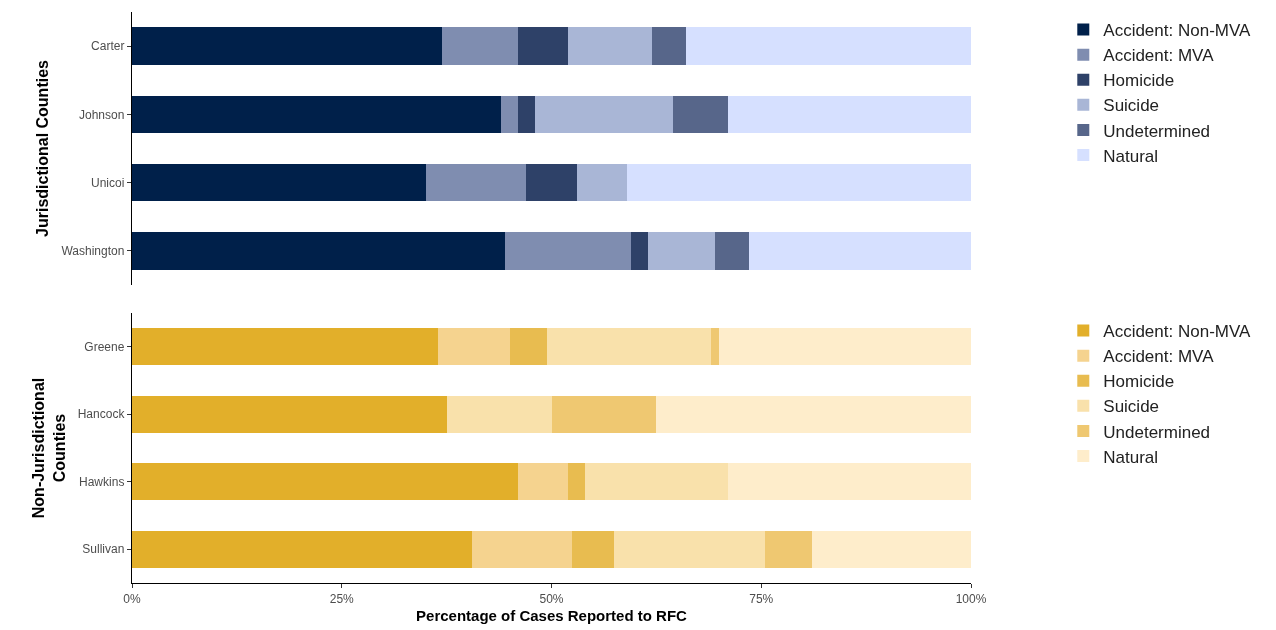 The width and height of the screenshot is (1276, 630). I want to click on y-tick-label: Unicoi, so click(108, 182).